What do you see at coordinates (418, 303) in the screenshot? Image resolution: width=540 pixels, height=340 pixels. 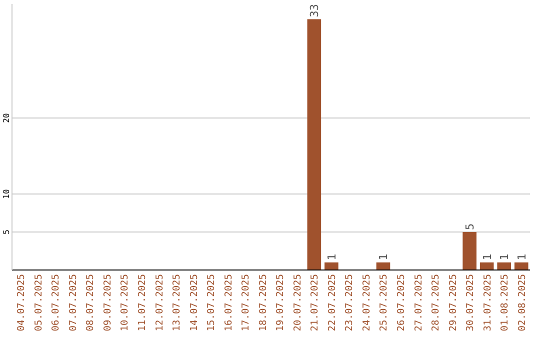 I see `x-tick-label: 27.07.2025` at bounding box center [418, 303].